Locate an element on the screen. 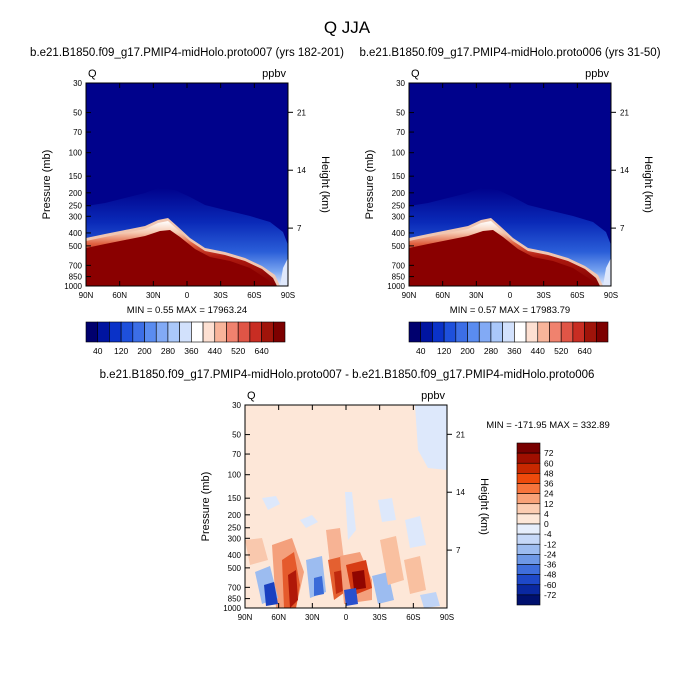  panel-a-y-tick-label: 500 is located at coordinates (76, 246).